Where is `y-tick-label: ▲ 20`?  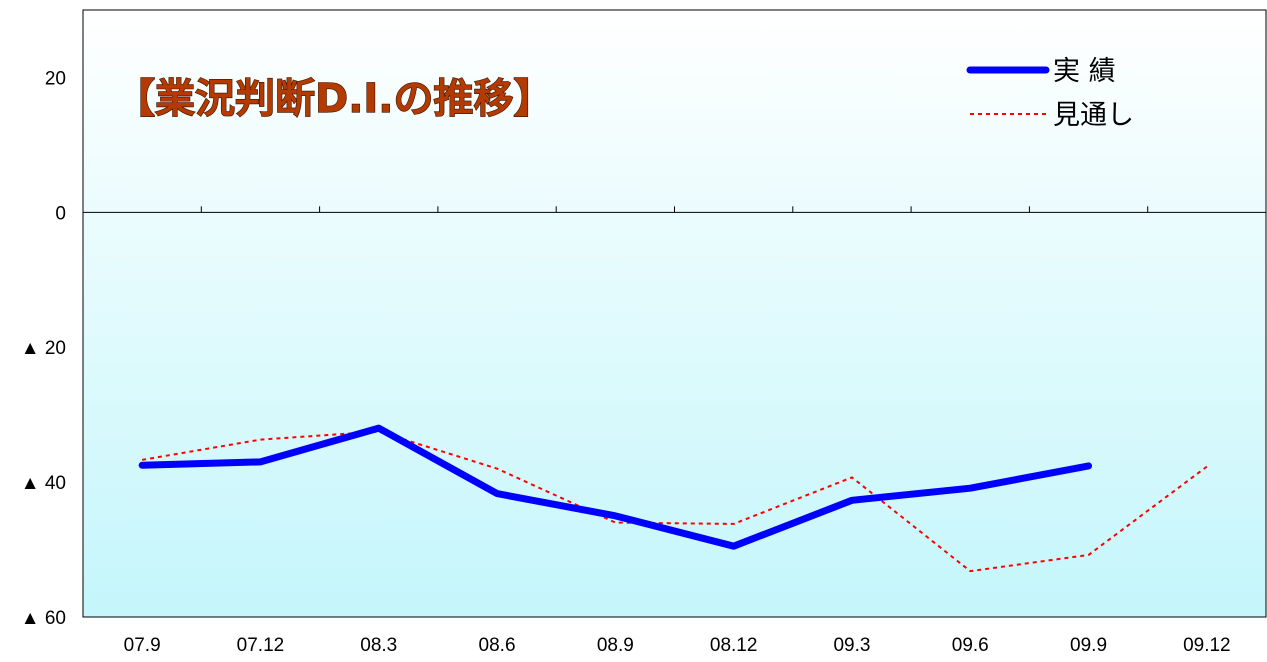 y-tick-label: ▲ 20 is located at coordinates (43, 348).